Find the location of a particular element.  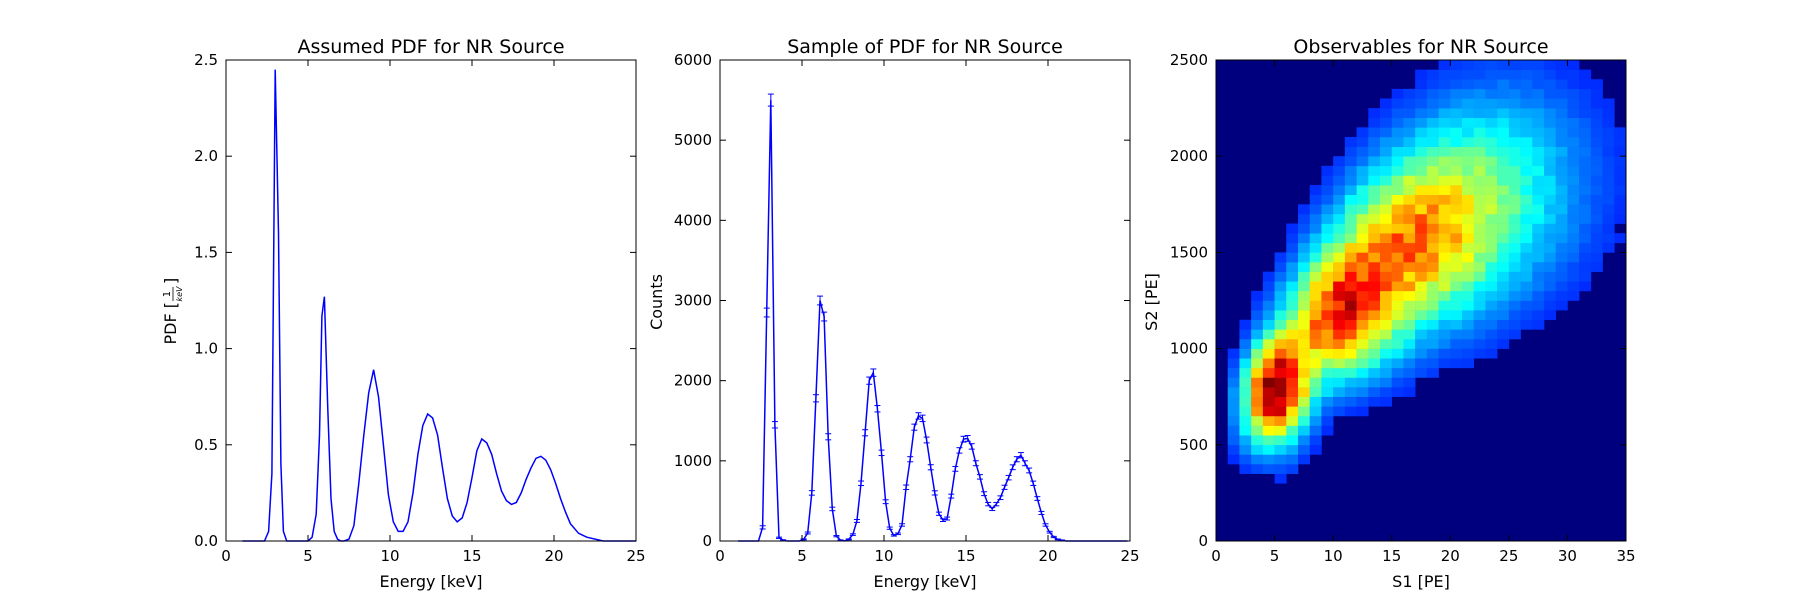

pdf-y-axis-label-den: keV is located at coordinates (179, 294).